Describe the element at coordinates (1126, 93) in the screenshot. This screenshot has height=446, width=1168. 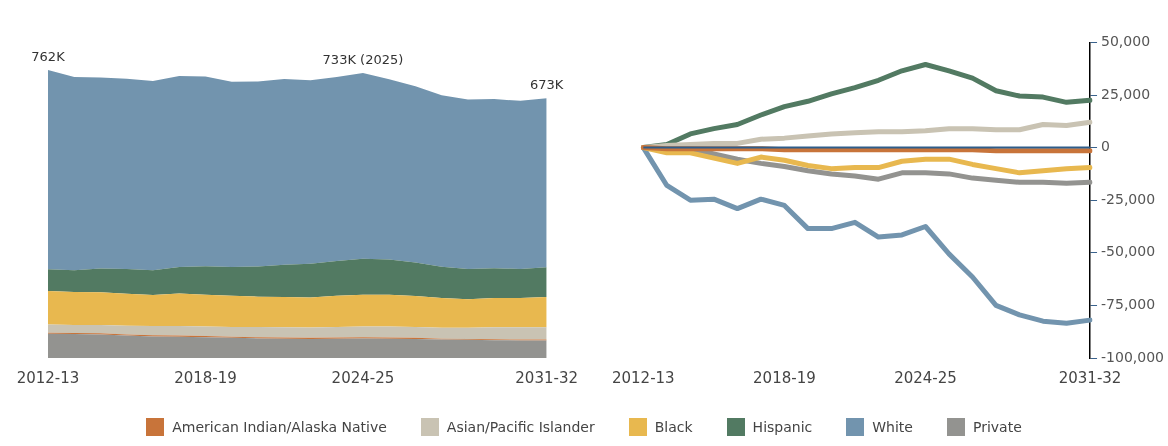
I see `y-tick-label: 25,000` at that location.